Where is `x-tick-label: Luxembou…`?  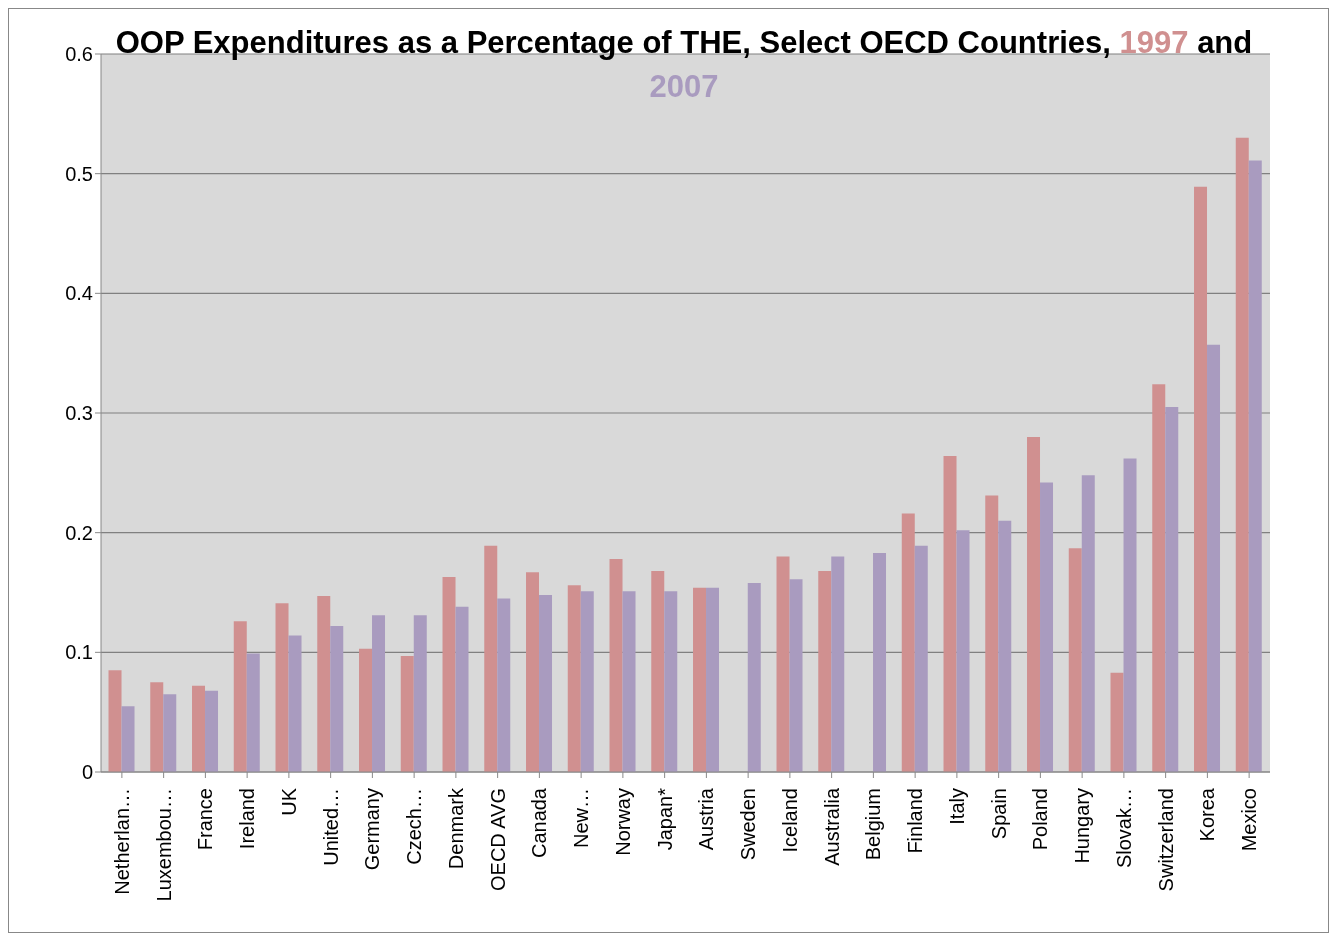
x-tick-label: Luxembou… is located at coordinates (163, 845).